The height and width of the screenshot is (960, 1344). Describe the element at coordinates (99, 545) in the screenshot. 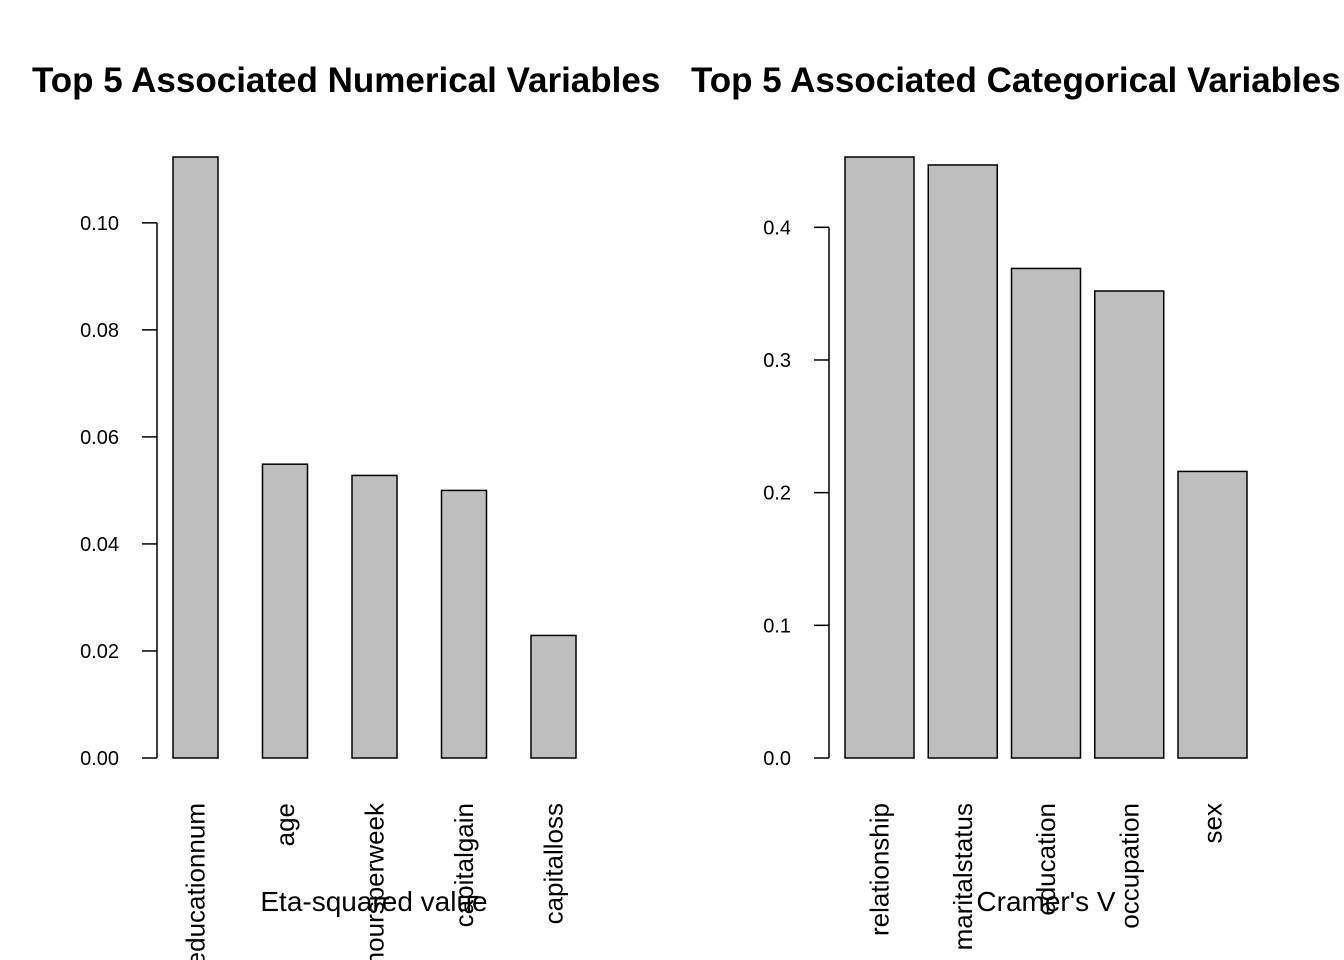

I see `y-tick-label: 0.04` at that location.